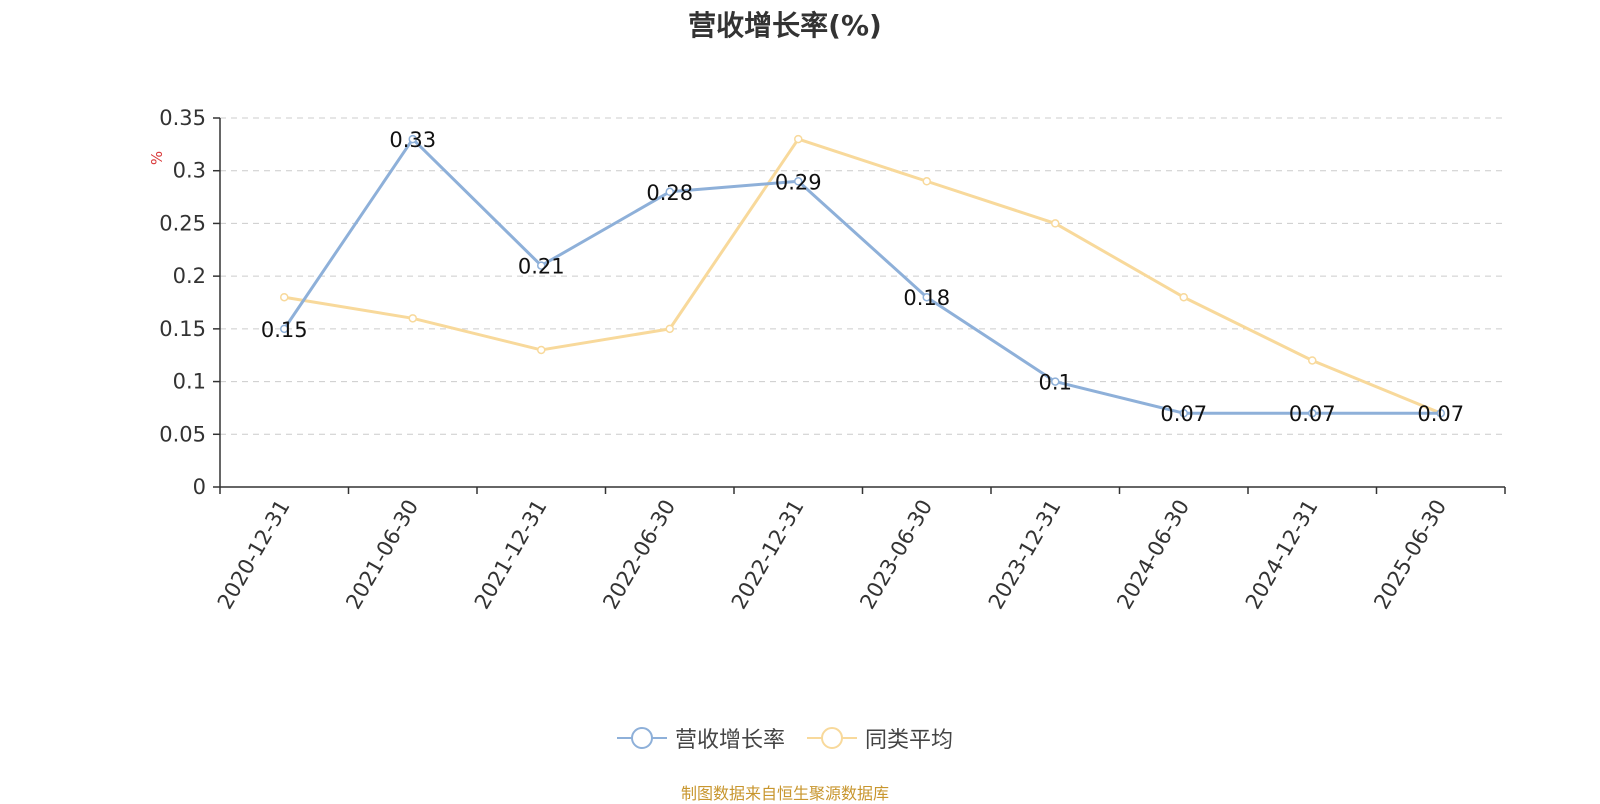  Describe the element at coordinates (182, 118) in the screenshot. I see `y-tick-label: 0.35` at that location.